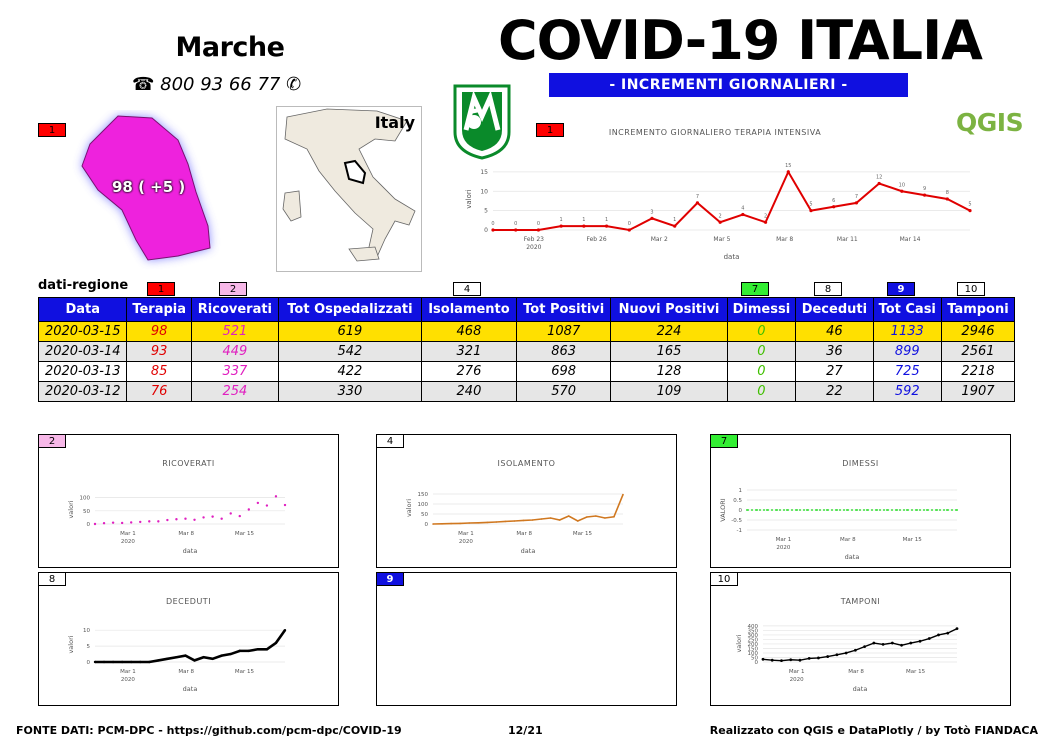 This screenshot has width=1052, height=744. Describe the element at coordinates (409, 508) in the screenshot. I see `y-axis-label: valori` at that location.